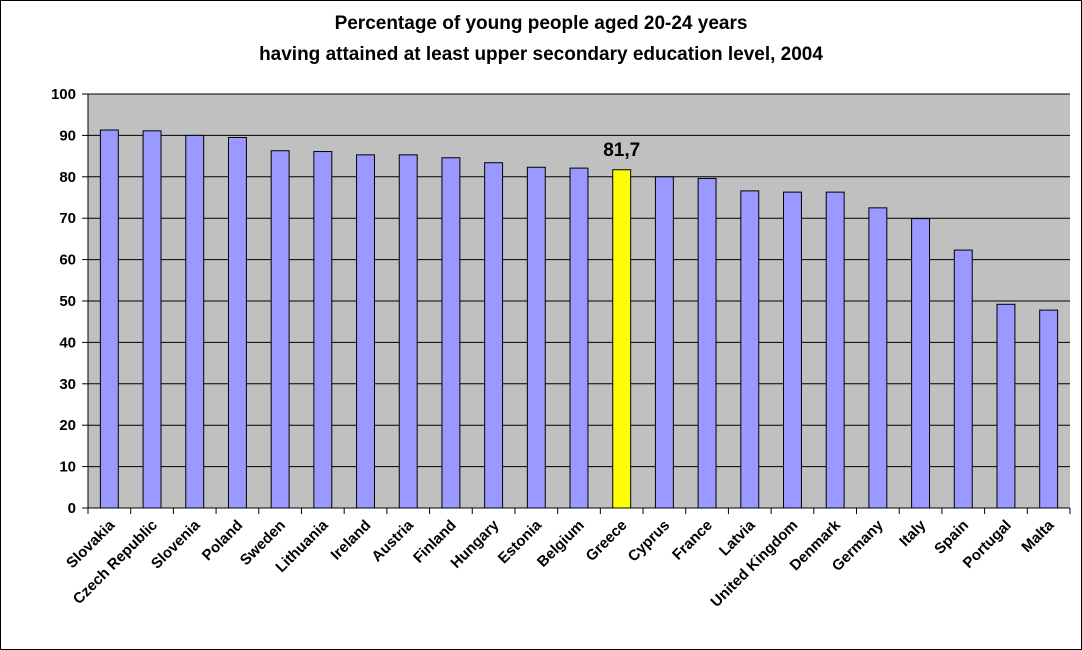 This screenshot has width=1082, height=650. Describe the element at coordinates (67, 260) in the screenshot. I see `y-tick-label: 60` at that location.